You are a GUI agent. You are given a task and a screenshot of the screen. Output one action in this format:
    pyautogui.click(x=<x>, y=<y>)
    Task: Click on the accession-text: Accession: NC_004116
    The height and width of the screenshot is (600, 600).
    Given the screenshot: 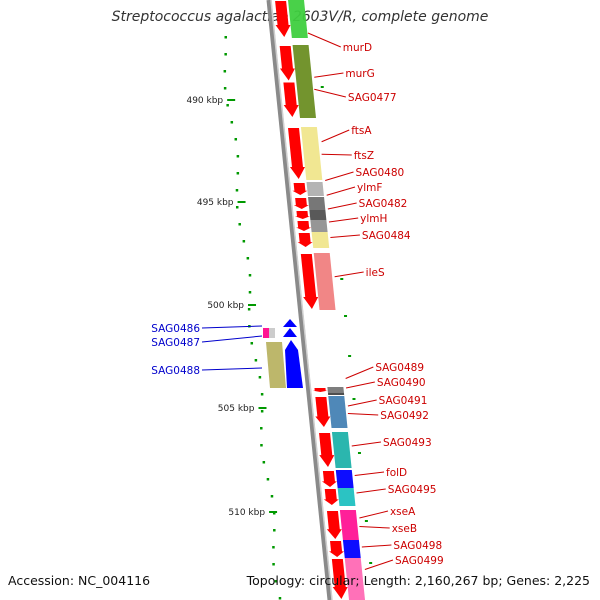 What is the action you would take?
    pyautogui.click(x=79, y=580)
    